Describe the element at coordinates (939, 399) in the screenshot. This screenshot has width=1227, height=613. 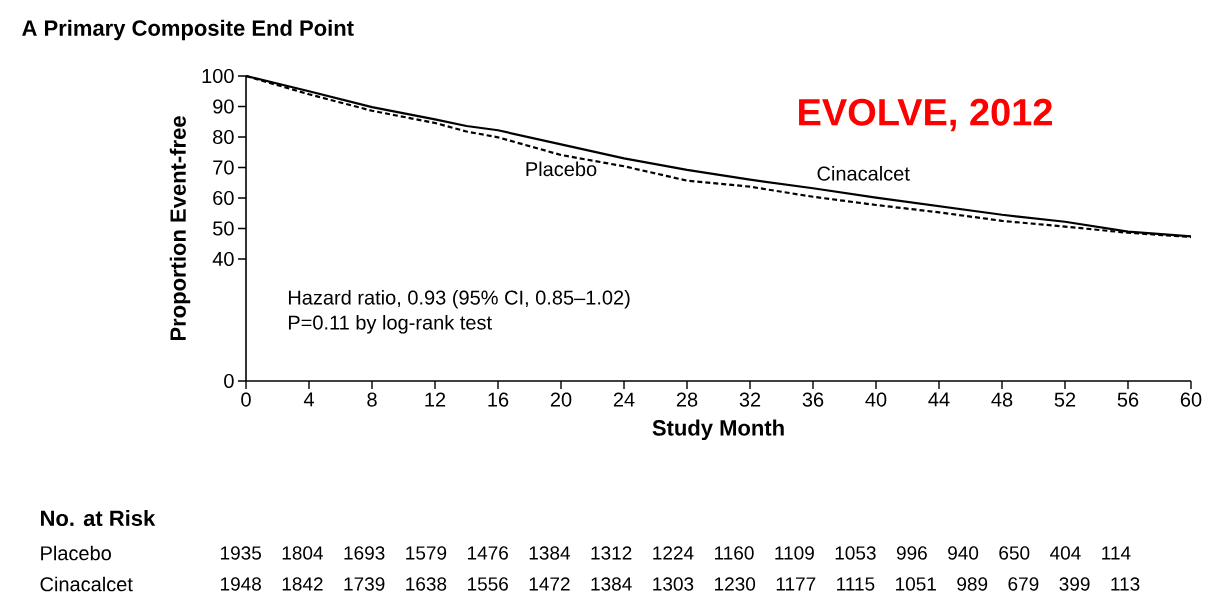
I see `x-tick-label: 44` at that location.